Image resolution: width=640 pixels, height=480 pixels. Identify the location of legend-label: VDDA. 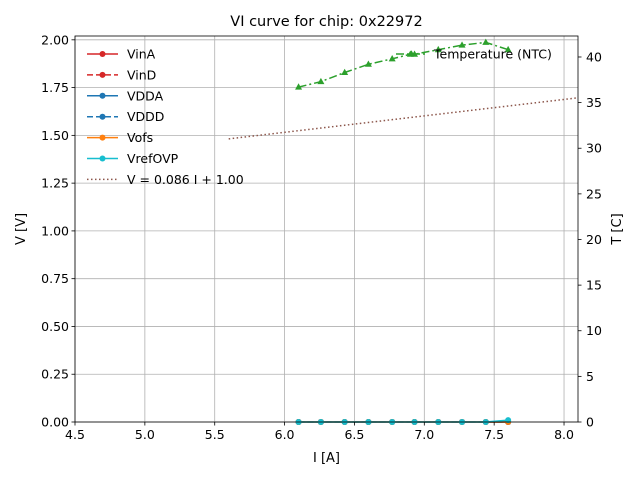
(145, 95).